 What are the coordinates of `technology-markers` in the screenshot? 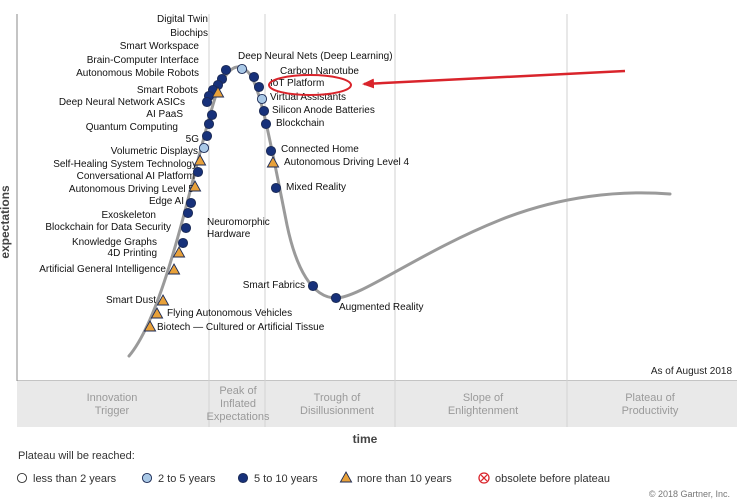 It's located at (242, 197).